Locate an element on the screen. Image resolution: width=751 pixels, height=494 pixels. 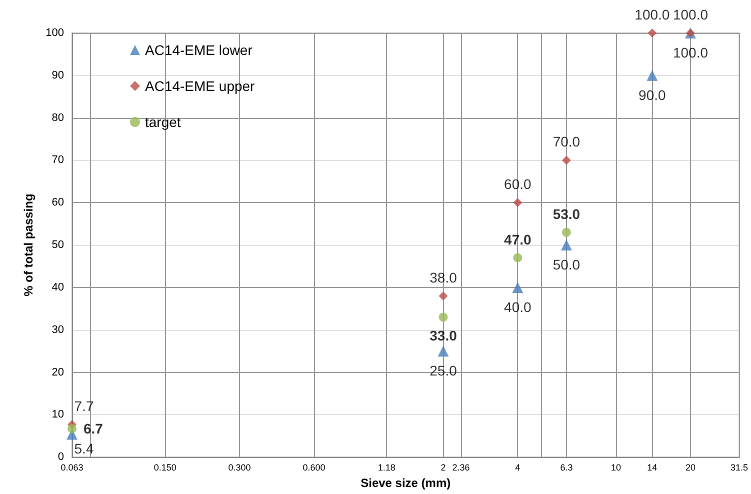
y-tick-label: 70 is located at coordinates (58, 160).